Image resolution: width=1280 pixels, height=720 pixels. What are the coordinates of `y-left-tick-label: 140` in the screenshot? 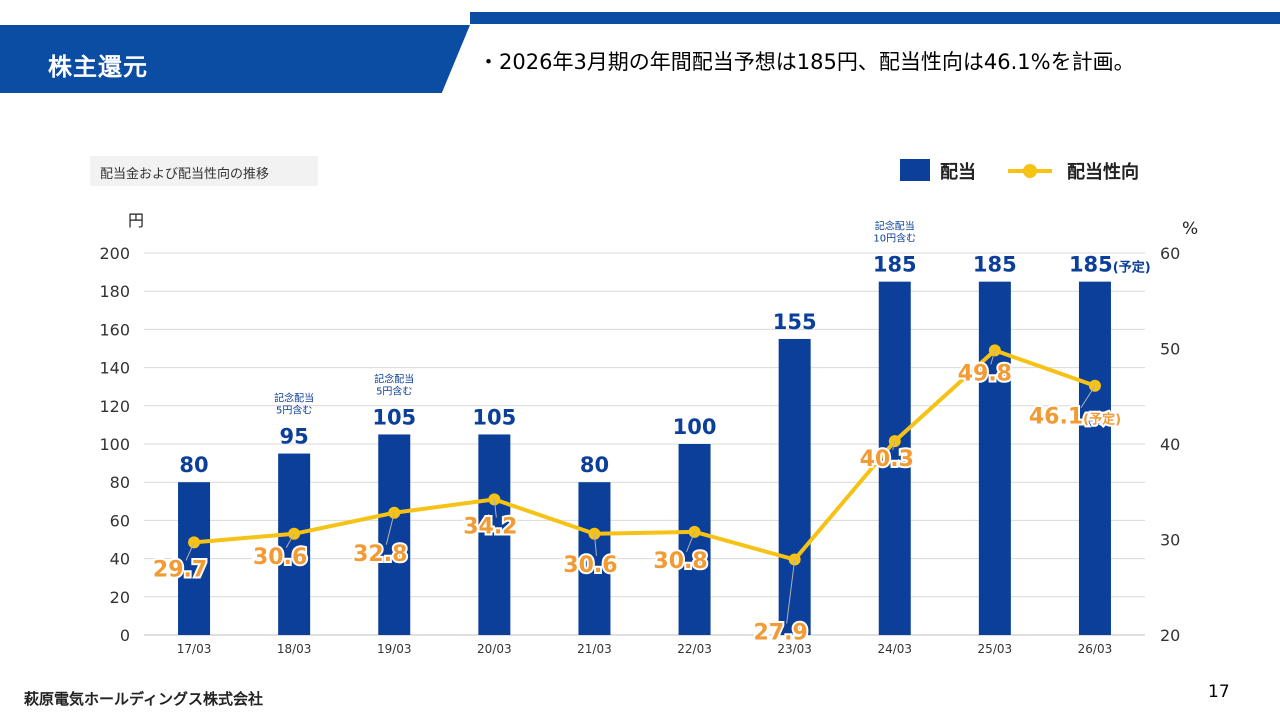 It's located at (114, 368).